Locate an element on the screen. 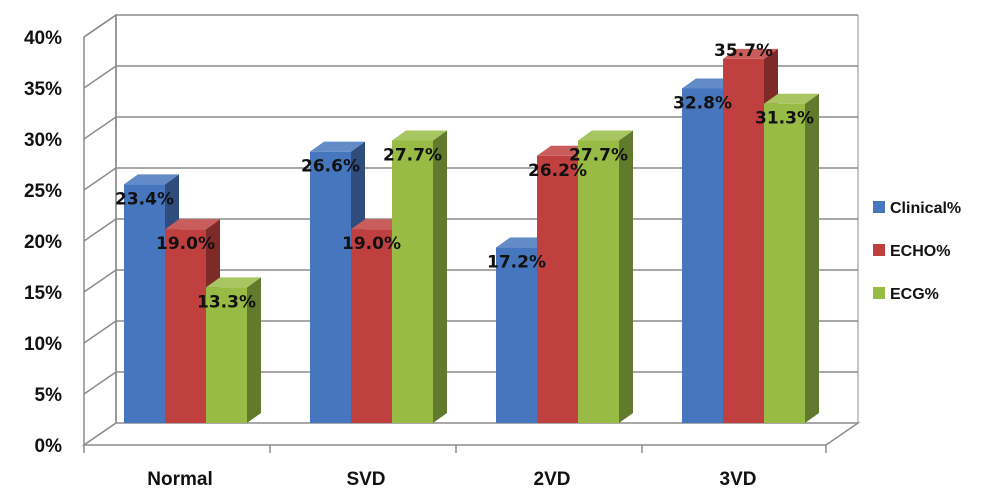 The height and width of the screenshot is (488, 981). x-category-label: 3VD is located at coordinates (738, 478).